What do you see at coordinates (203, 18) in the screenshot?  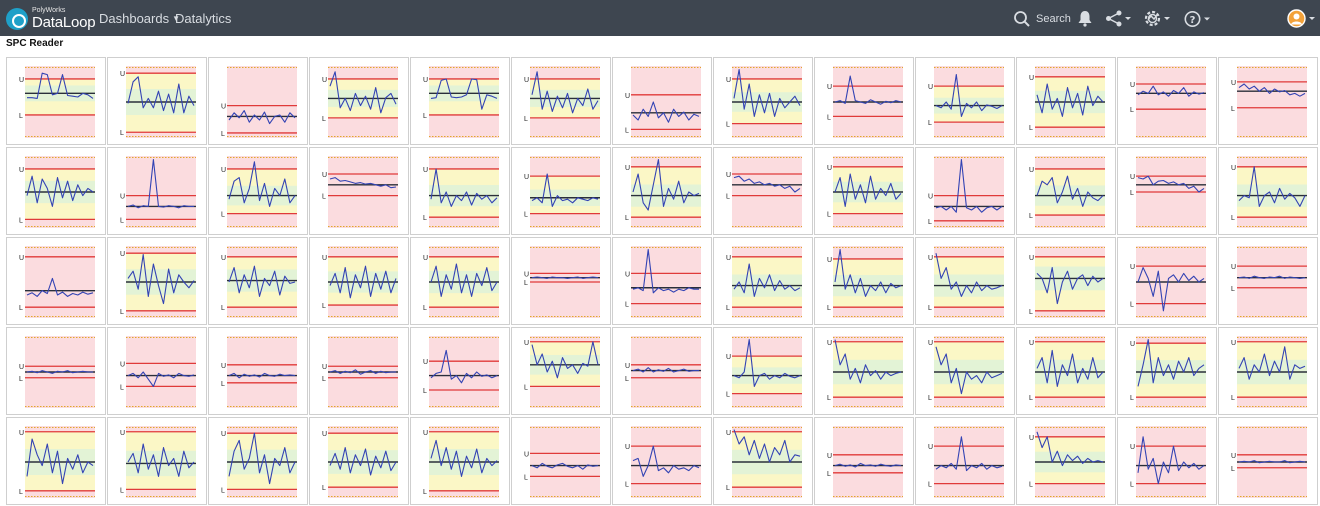 I see `nav-datalytics-link: Datalytics` at bounding box center [203, 18].